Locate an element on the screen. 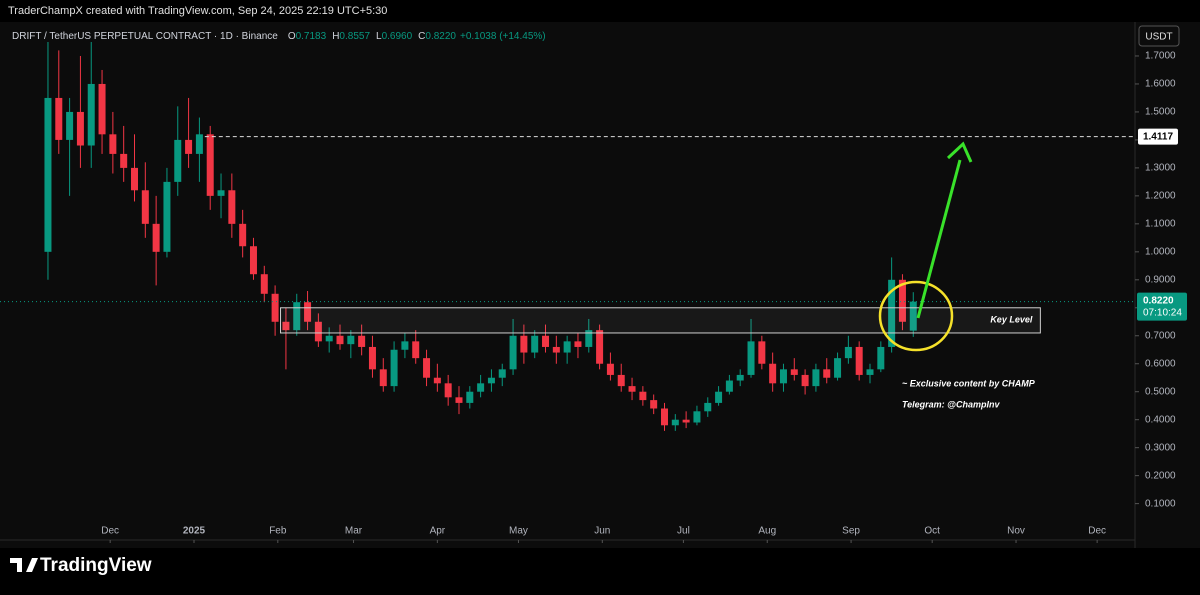 The height and width of the screenshot is (595, 1200). highlight-circle is located at coordinates (916, 316).